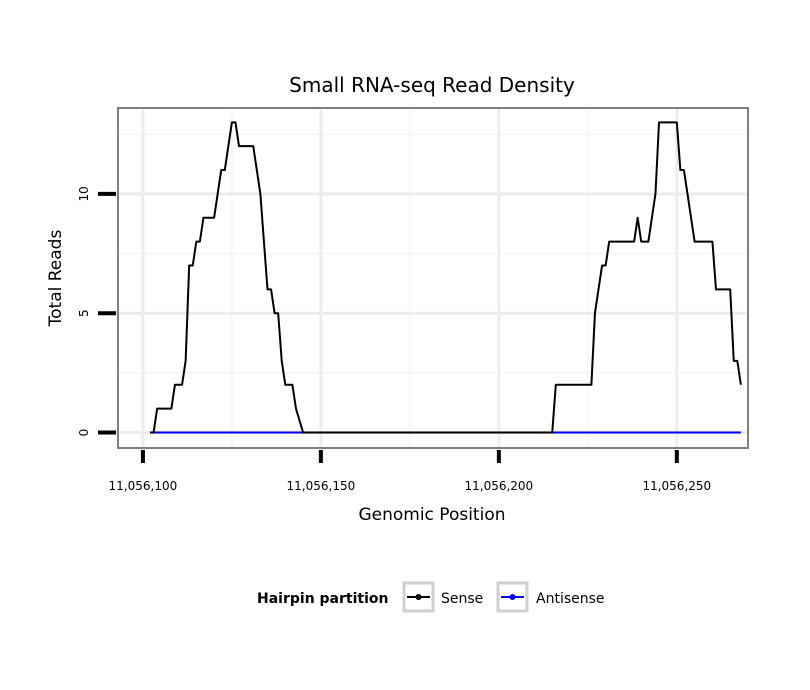  Describe the element at coordinates (321, 486) in the screenshot. I see `x-tick-label: 11,056,150` at that location.